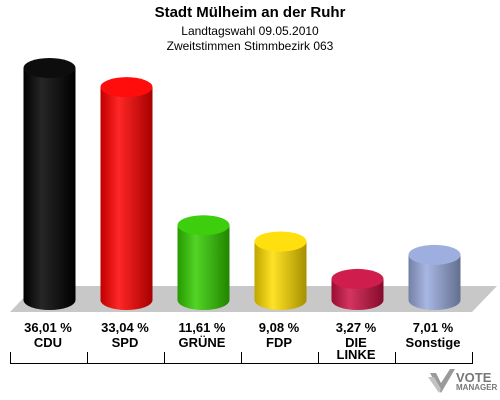  I want to click on value-label: 7,01 %, so click(433, 327).